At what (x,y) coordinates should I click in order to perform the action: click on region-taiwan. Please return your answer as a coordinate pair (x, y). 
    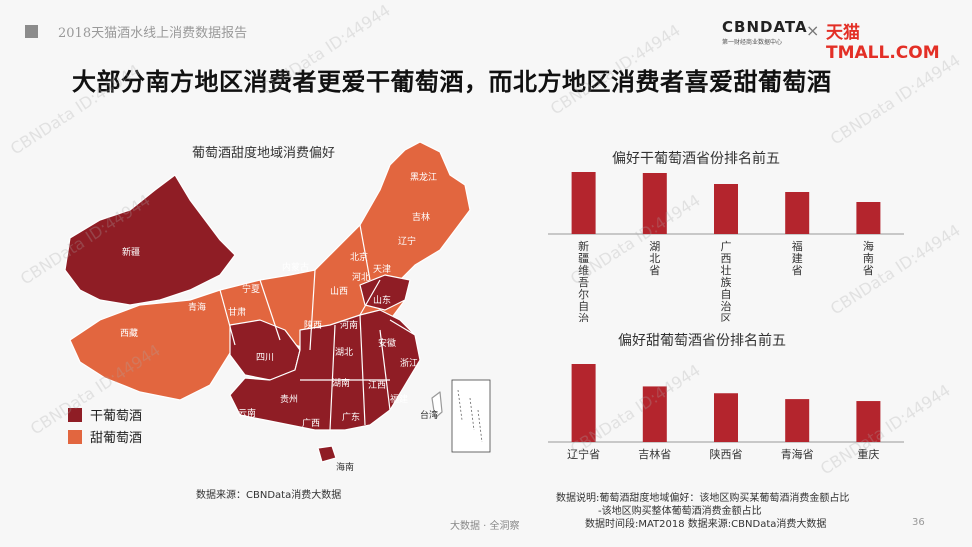
    Looking at the image, I should click on (437, 405).